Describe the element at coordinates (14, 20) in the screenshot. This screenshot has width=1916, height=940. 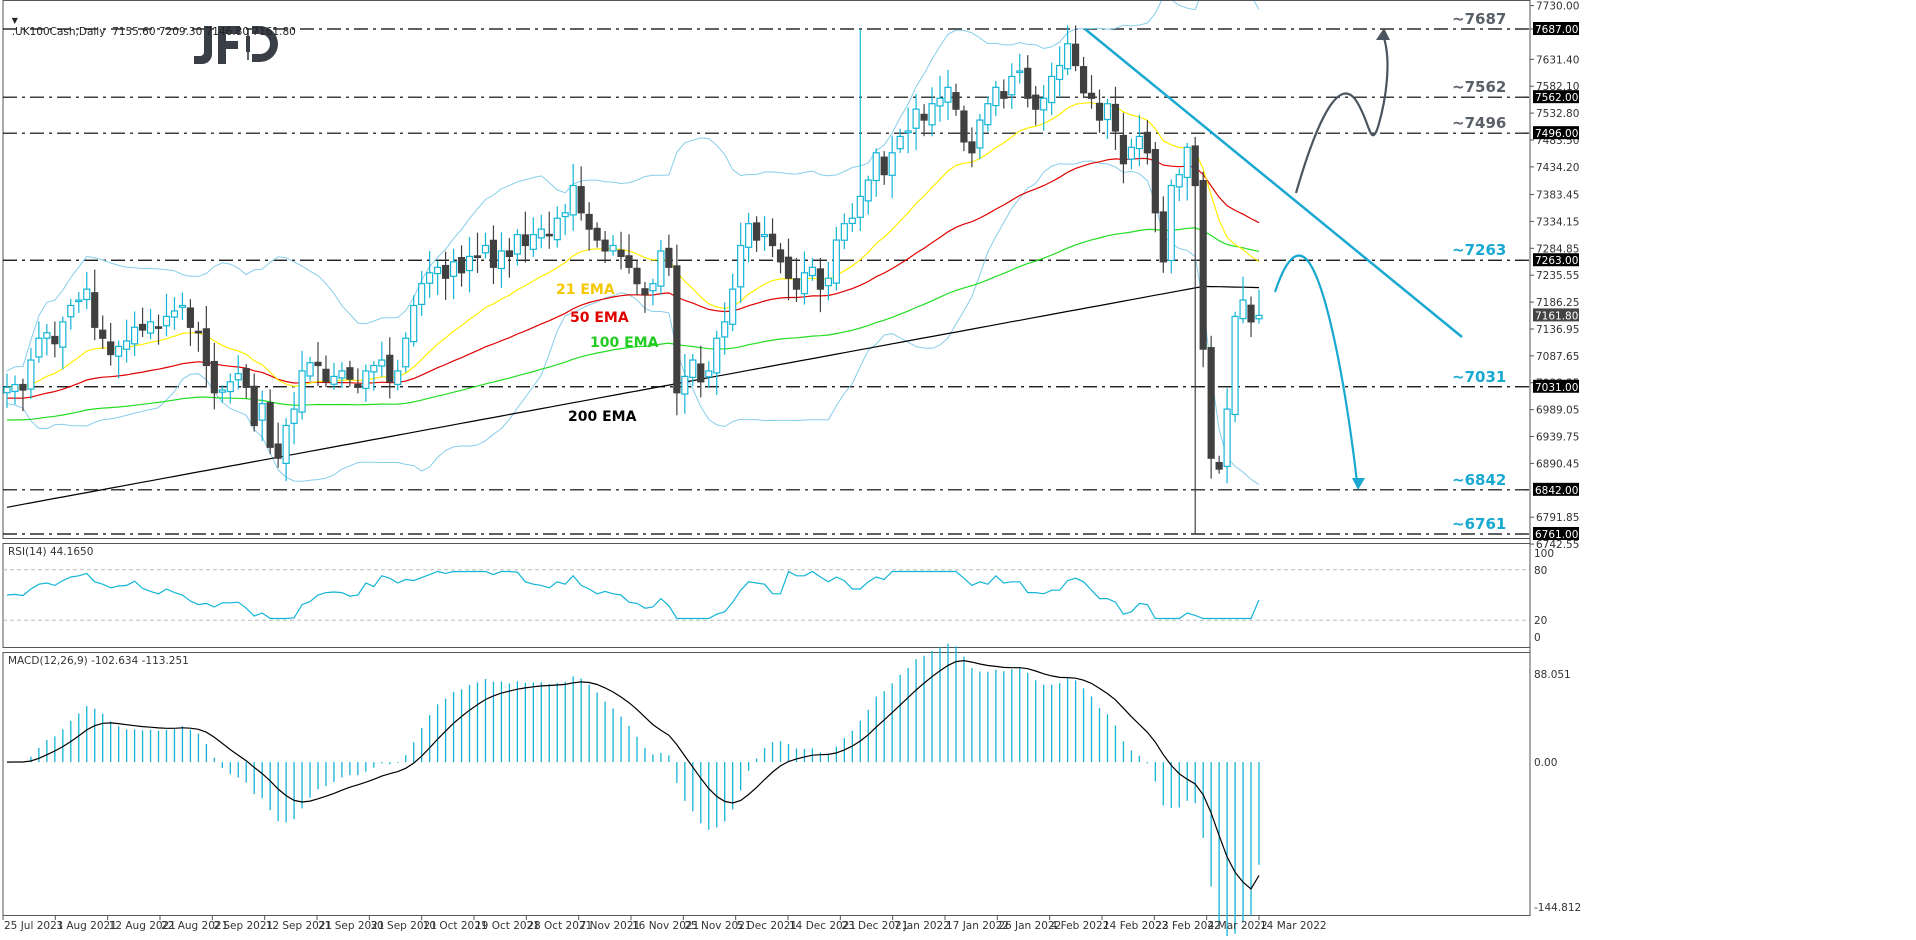
I see `triangle-down-icon: ▼` at that location.